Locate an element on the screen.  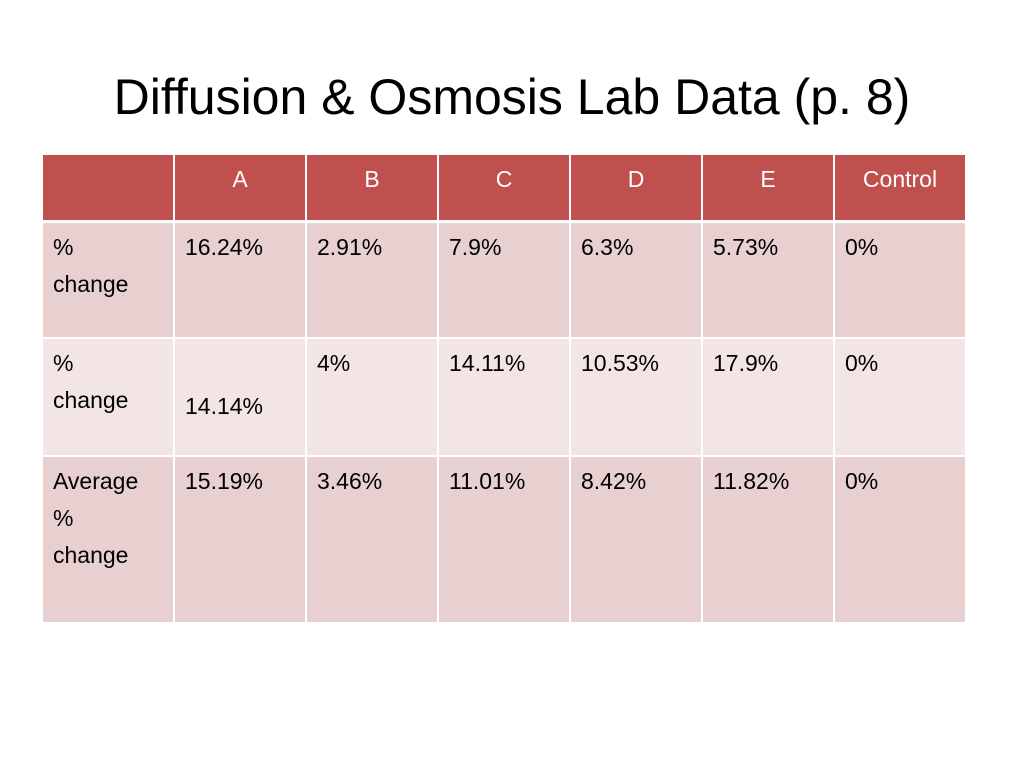
table-cell: 7.9% is located at coordinates (504, 279).